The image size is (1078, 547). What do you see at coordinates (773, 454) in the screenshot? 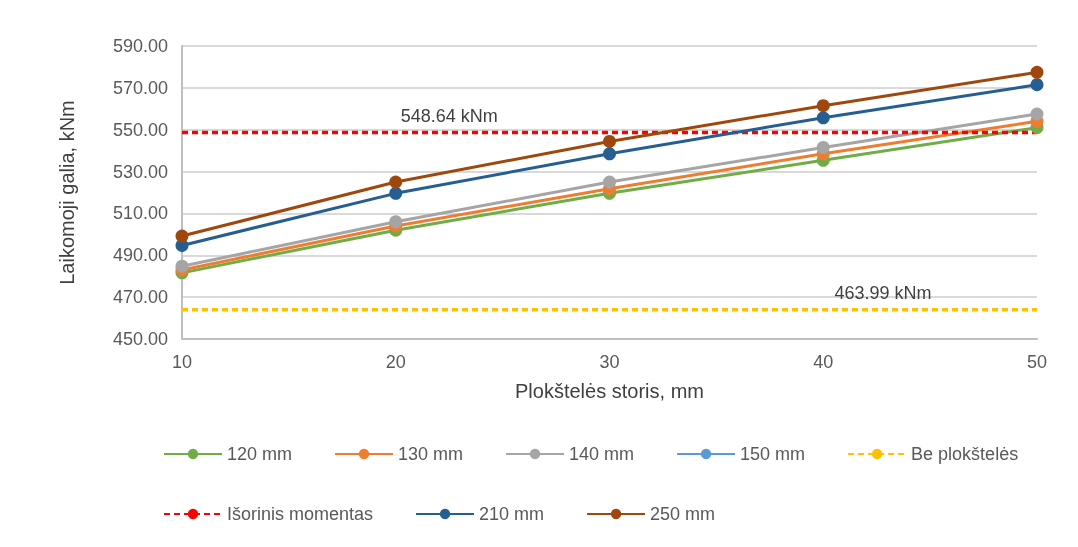
I see `legend-label: 150 mm` at bounding box center [773, 454].